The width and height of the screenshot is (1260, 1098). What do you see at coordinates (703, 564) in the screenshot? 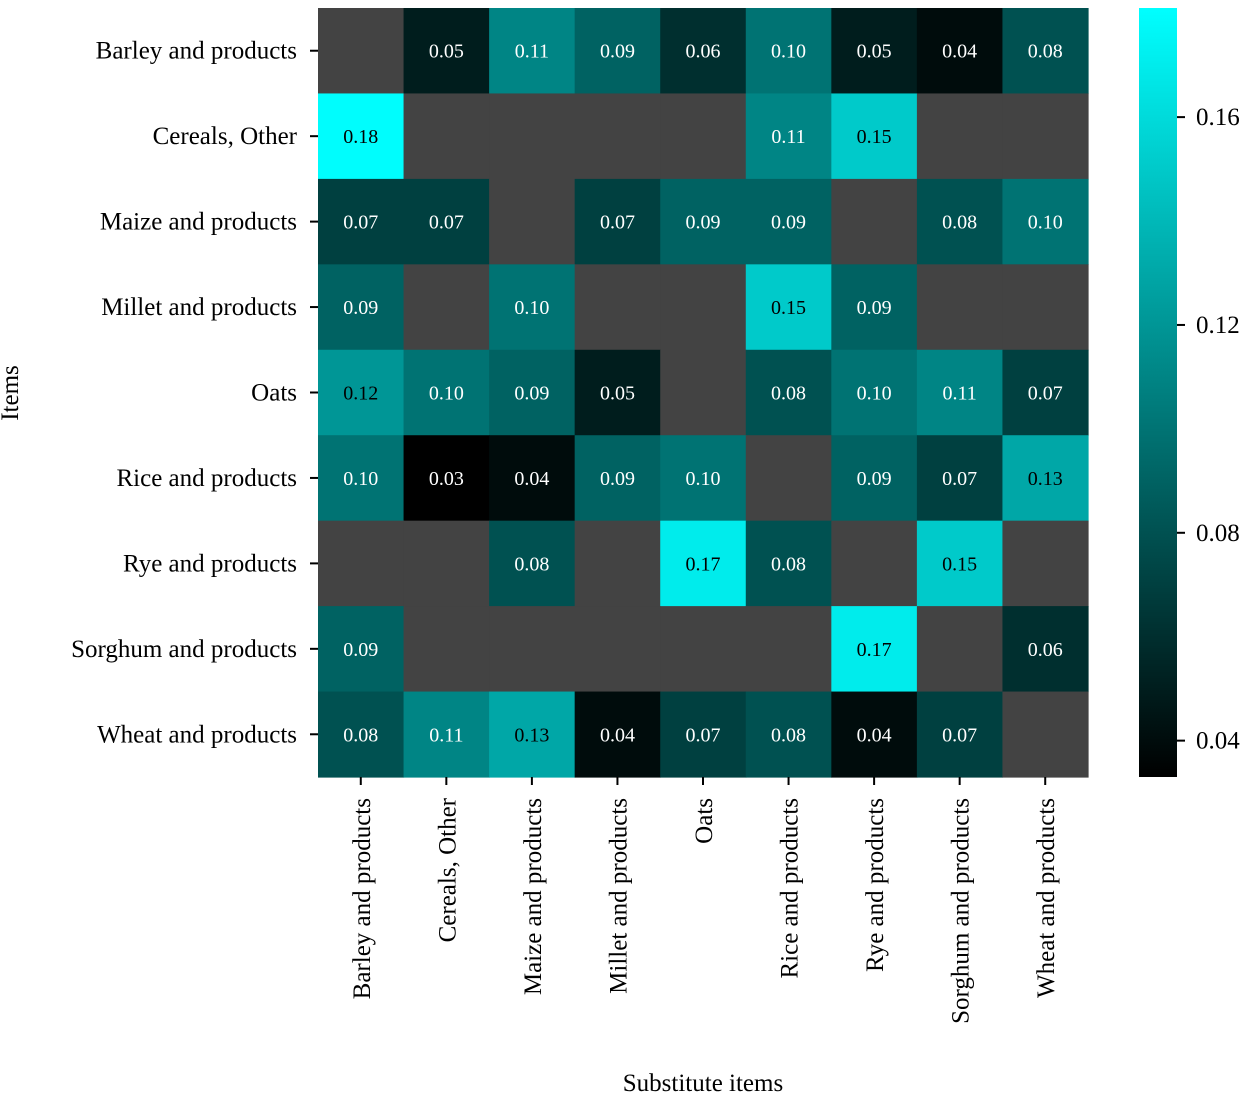
I see `cell-value-label: 0.17` at bounding box center [703, 564].